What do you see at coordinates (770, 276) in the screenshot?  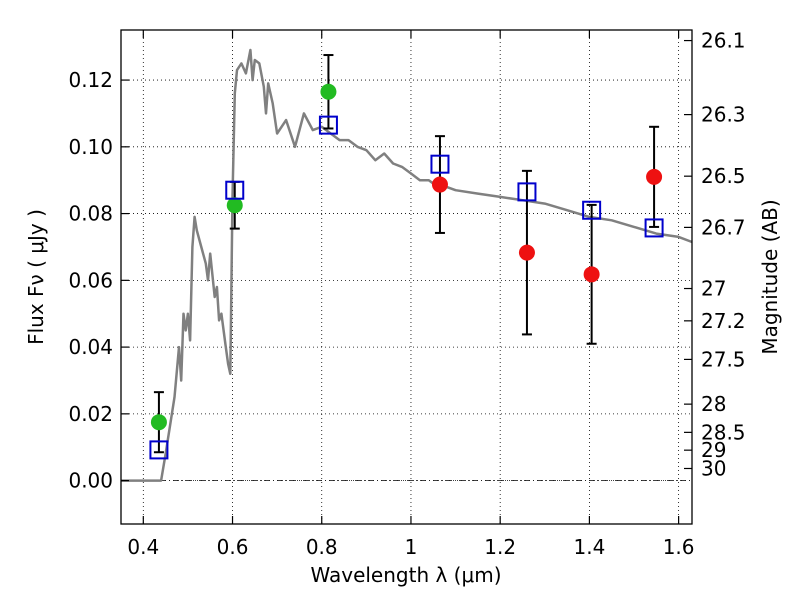 I see `right-axis-title: Magnitude (AB)` at bounding box center [770, 276].